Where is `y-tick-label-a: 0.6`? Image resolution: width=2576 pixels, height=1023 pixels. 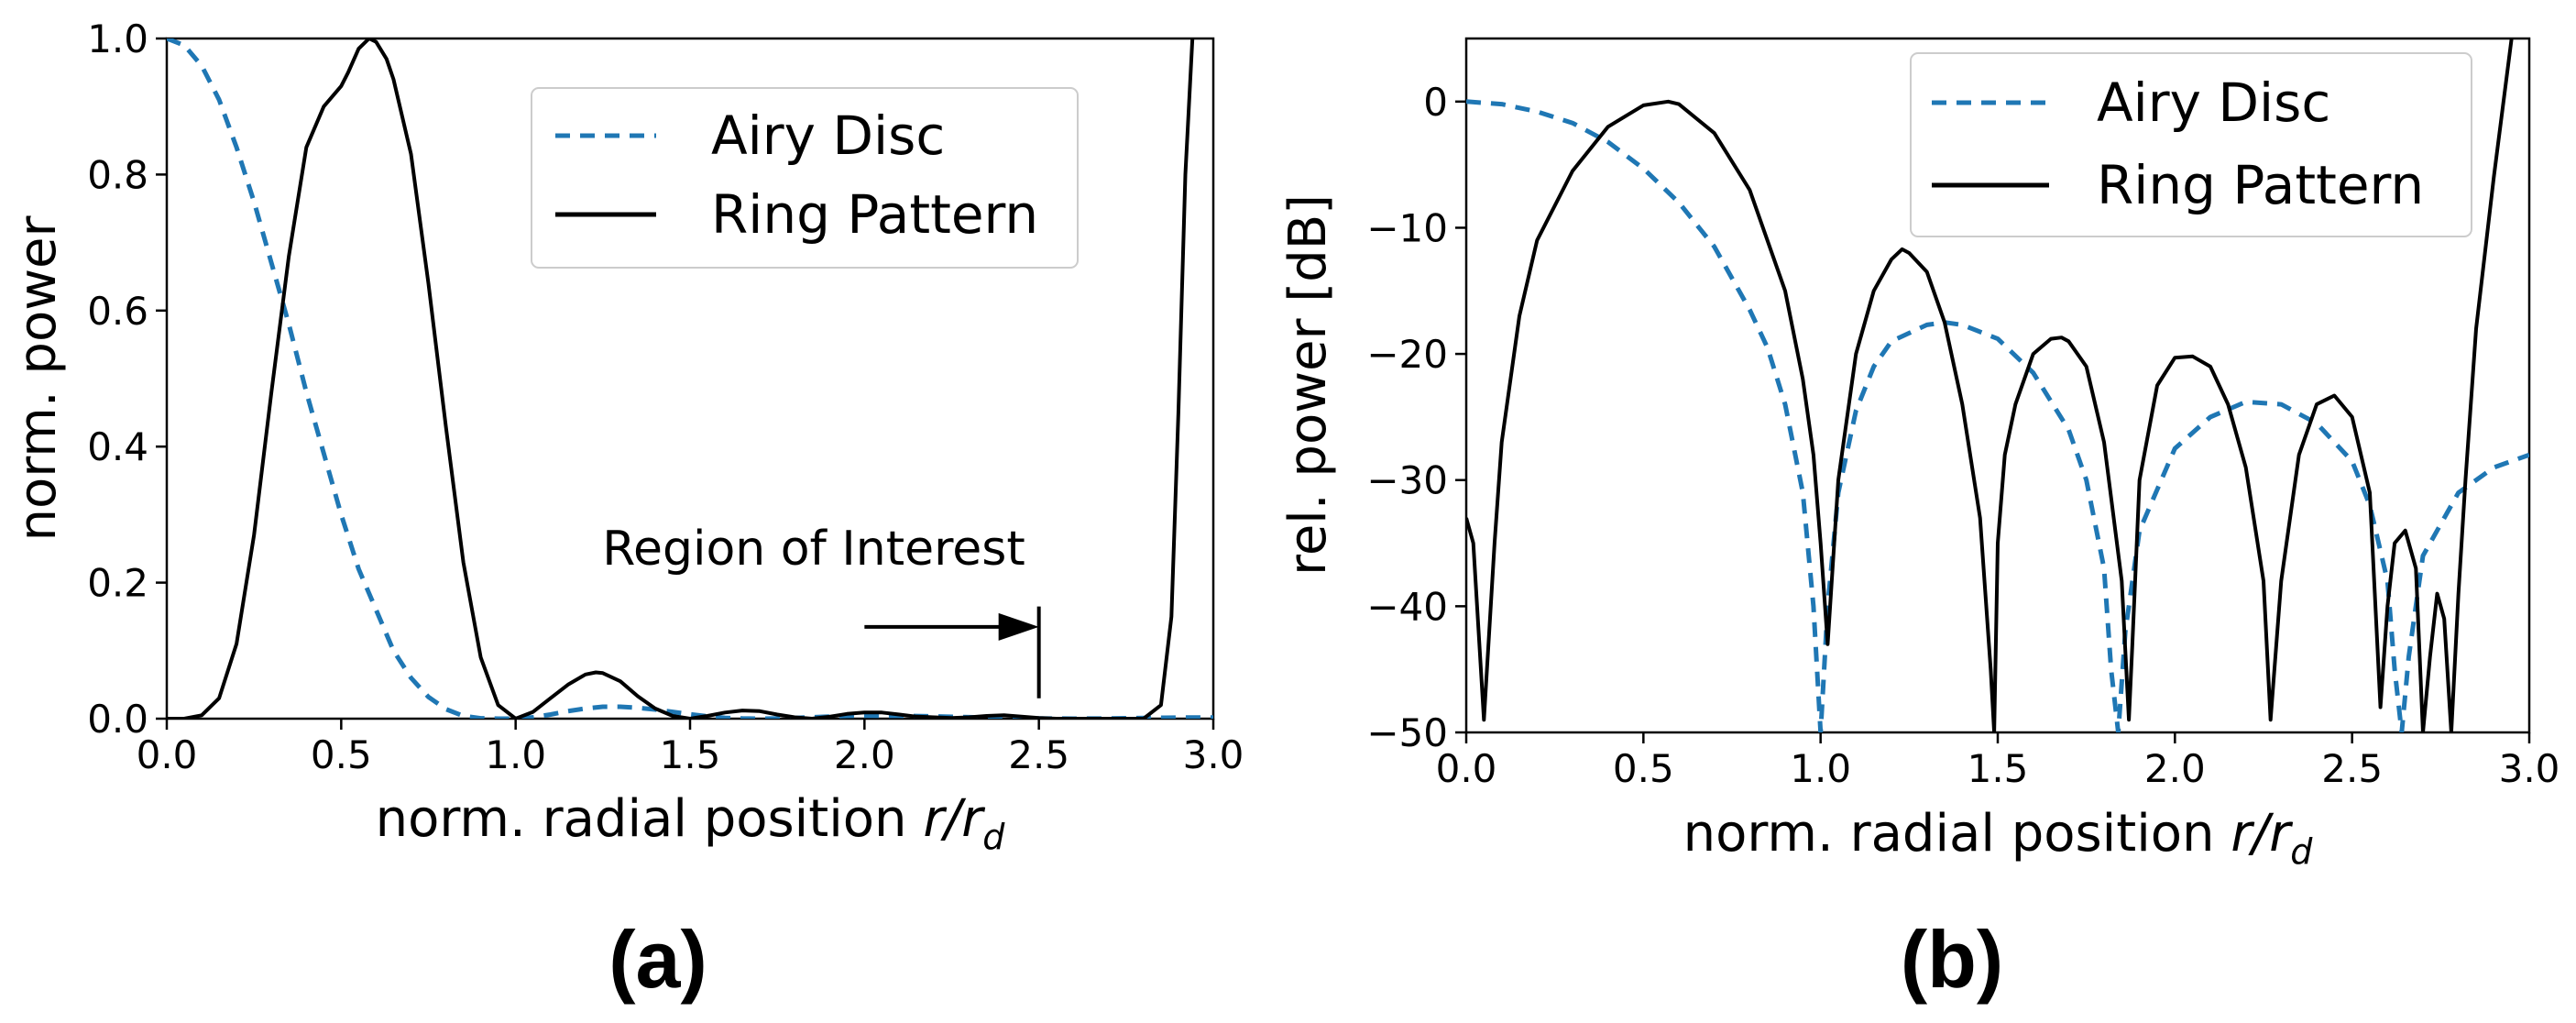
y-tick-label-a: 0.6 is located at coordinates (118, 311).